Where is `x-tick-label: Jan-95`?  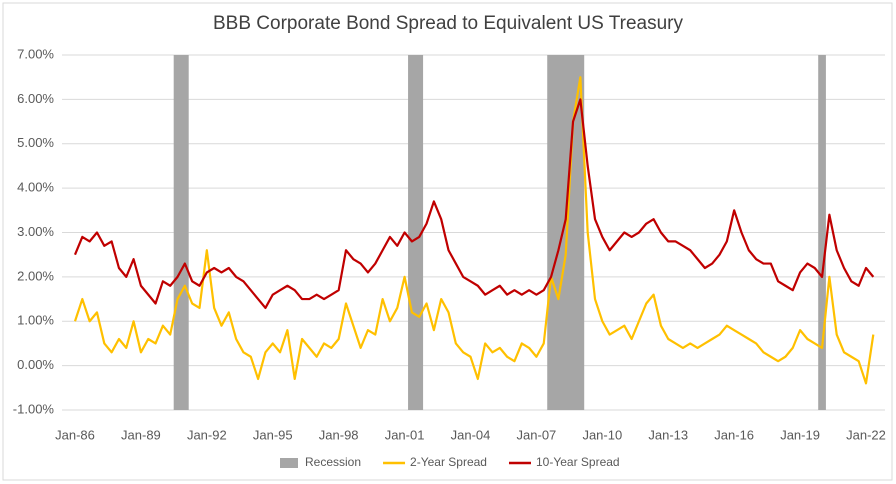 x-tick-label: Jan-95 is located at coordinates (273, 434).